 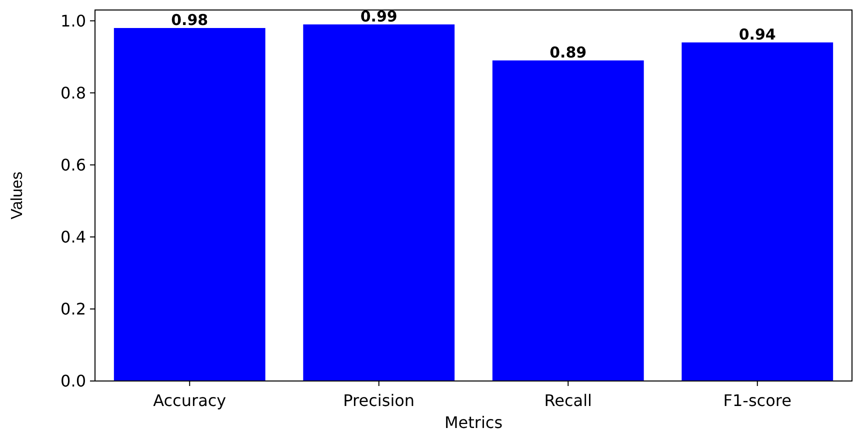 I want to click on x-tick-label: Accuracy, so click(x=189, y=400).